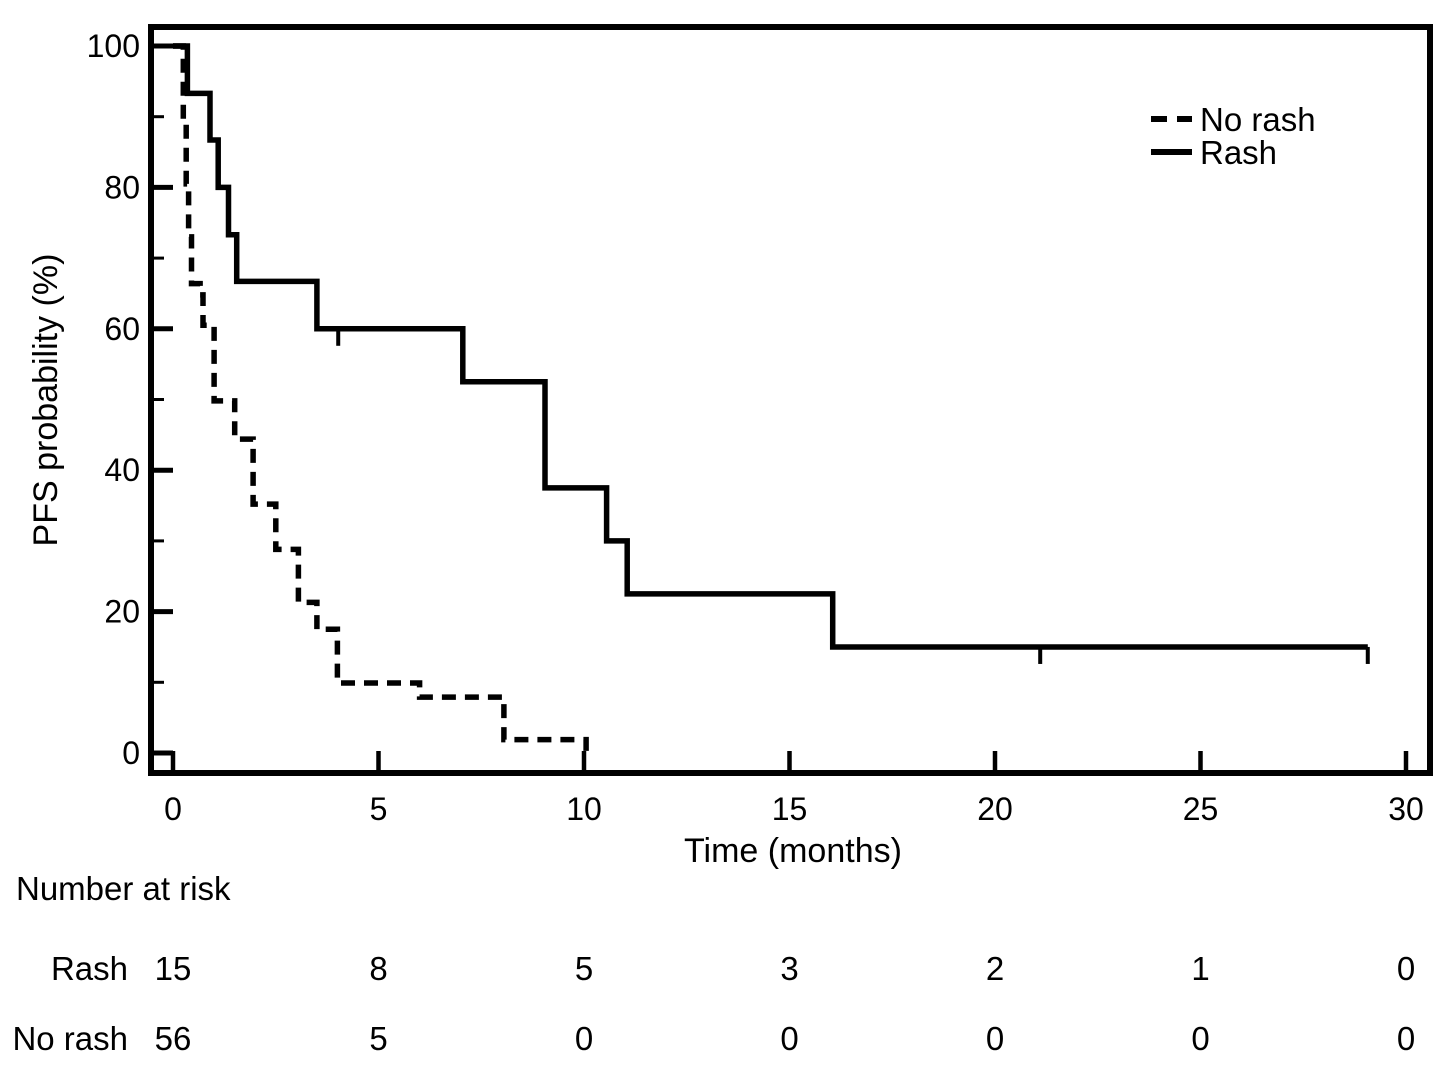 The image size is (1453, 1069). Describe the element at coordinates (173, 809) in the screenshot. I see `x-tick-label: 0` at that location.